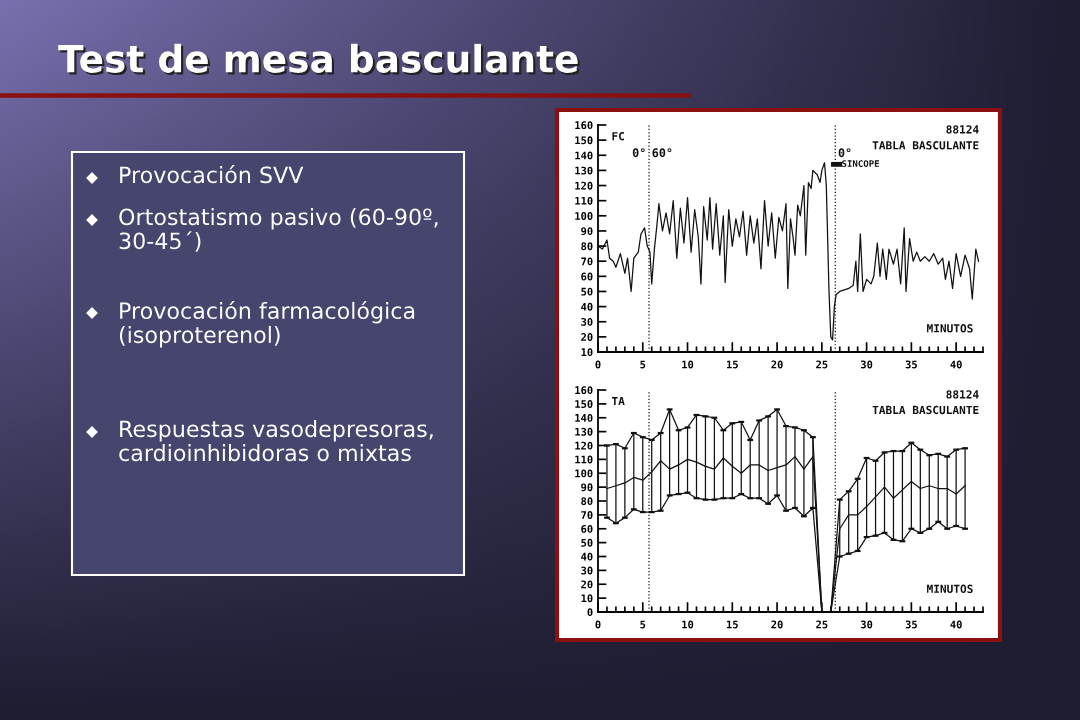 This screenshot has width=1080, height=720. Describe the element at coordinates (212, 174) in the screenshot. I see `text: Provocación SVV` at that location.